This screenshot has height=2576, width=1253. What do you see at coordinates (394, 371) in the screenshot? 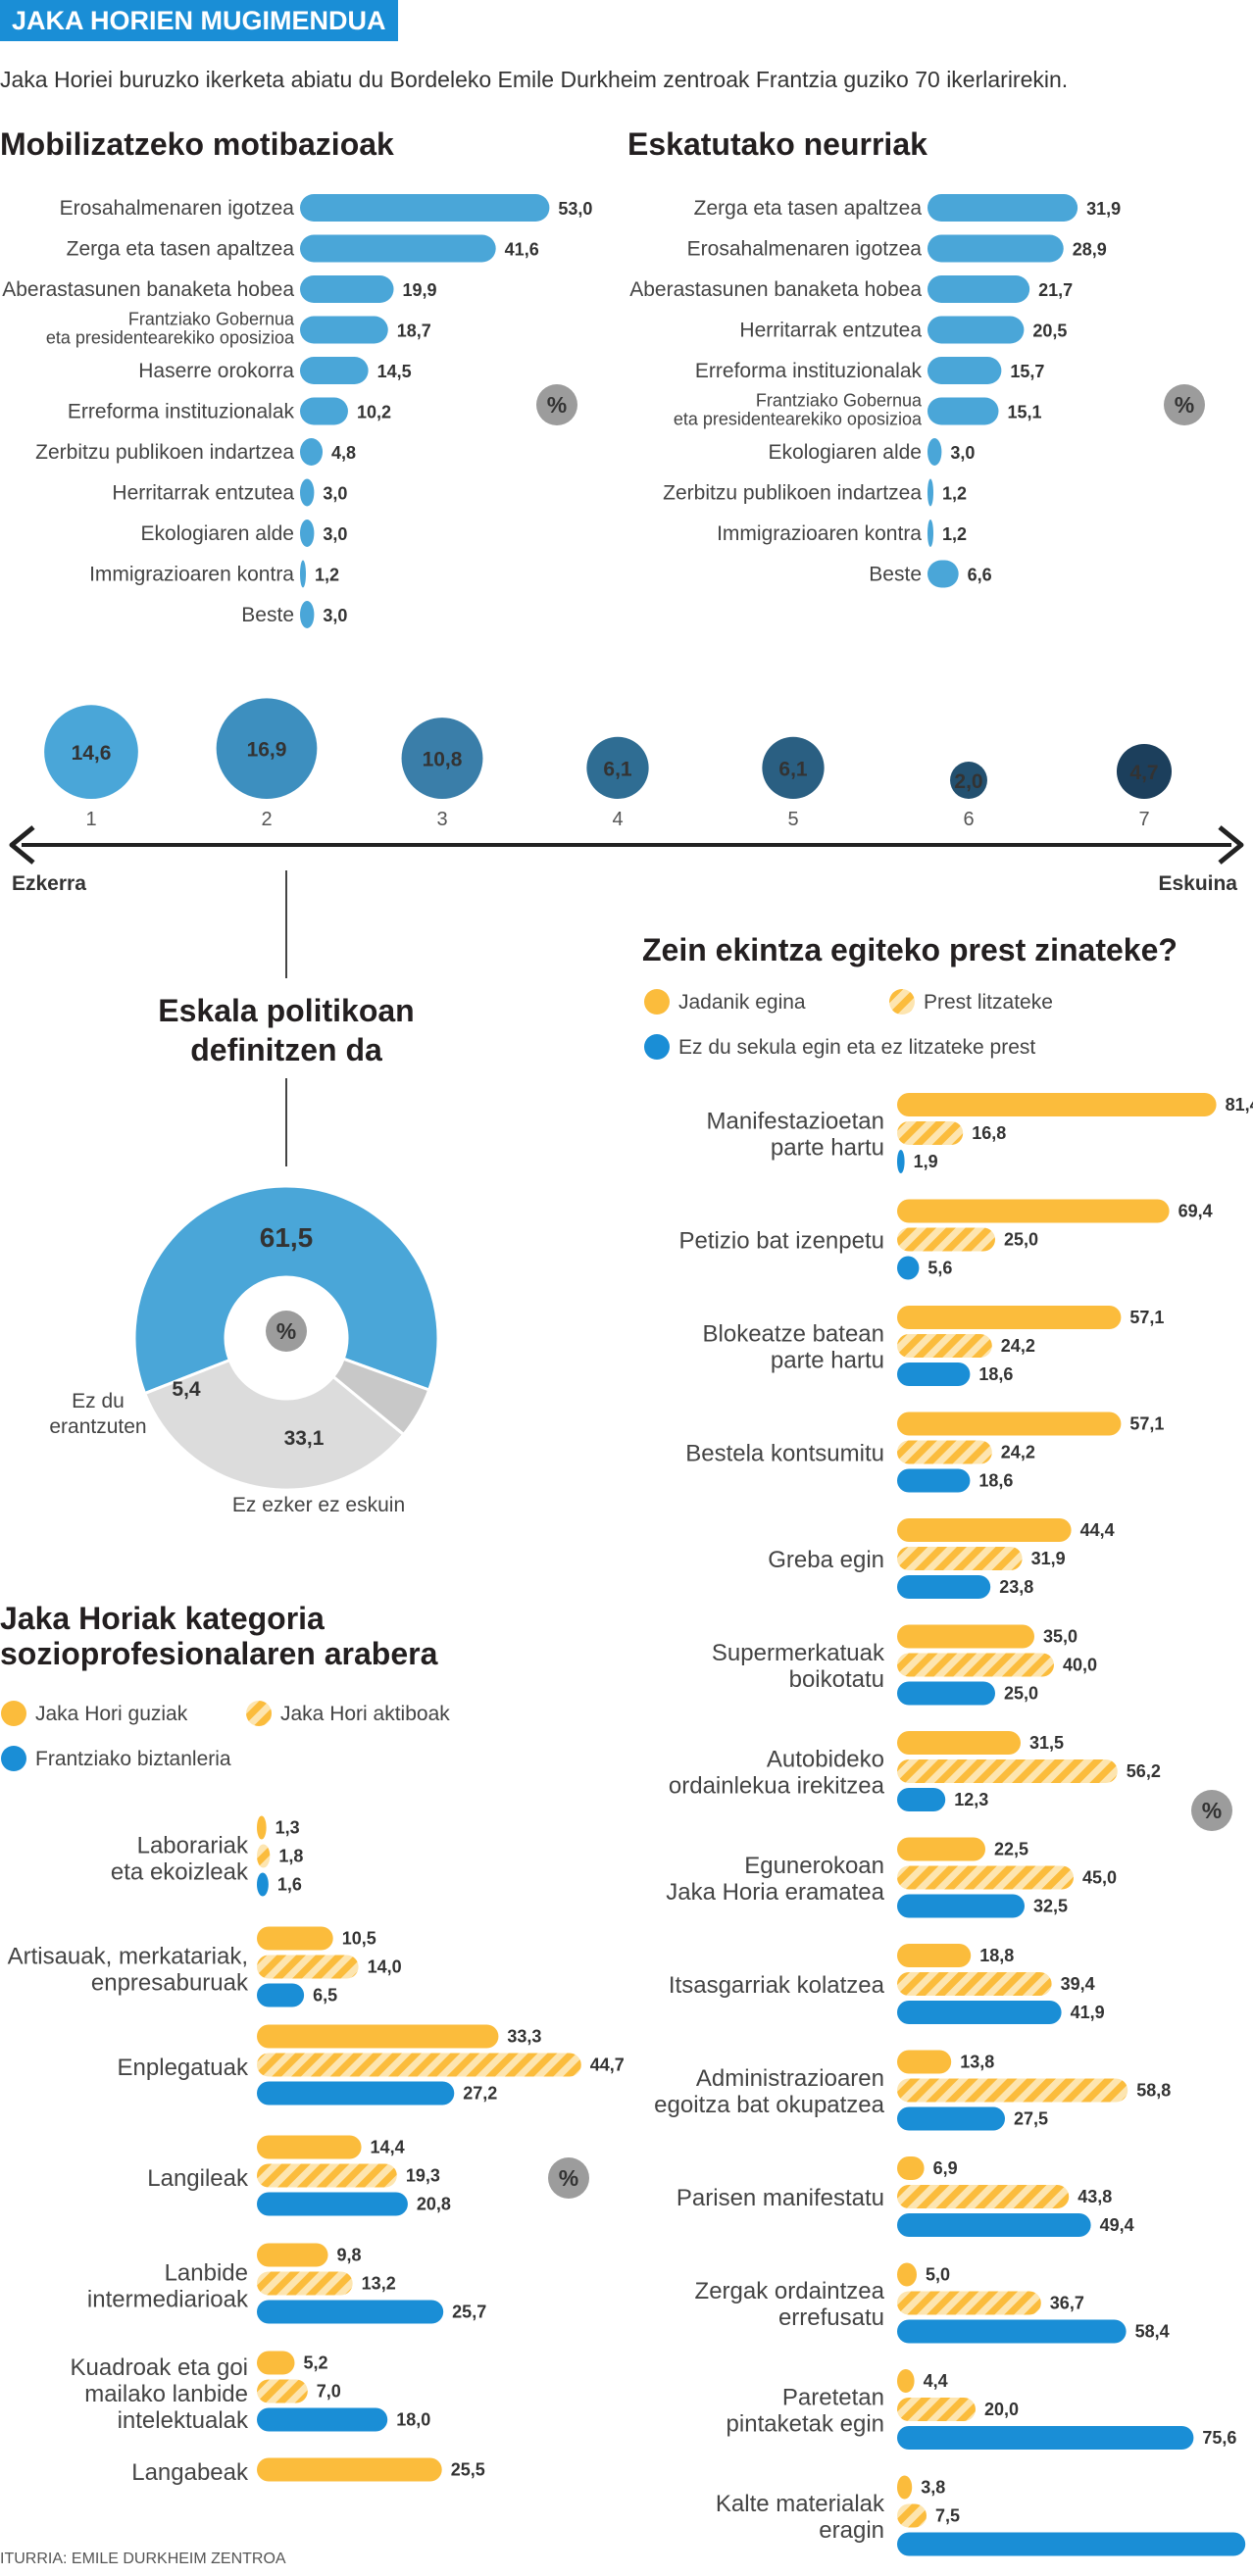
I see `motivations-value-4: 14,5` at bounding box center [394, 371].